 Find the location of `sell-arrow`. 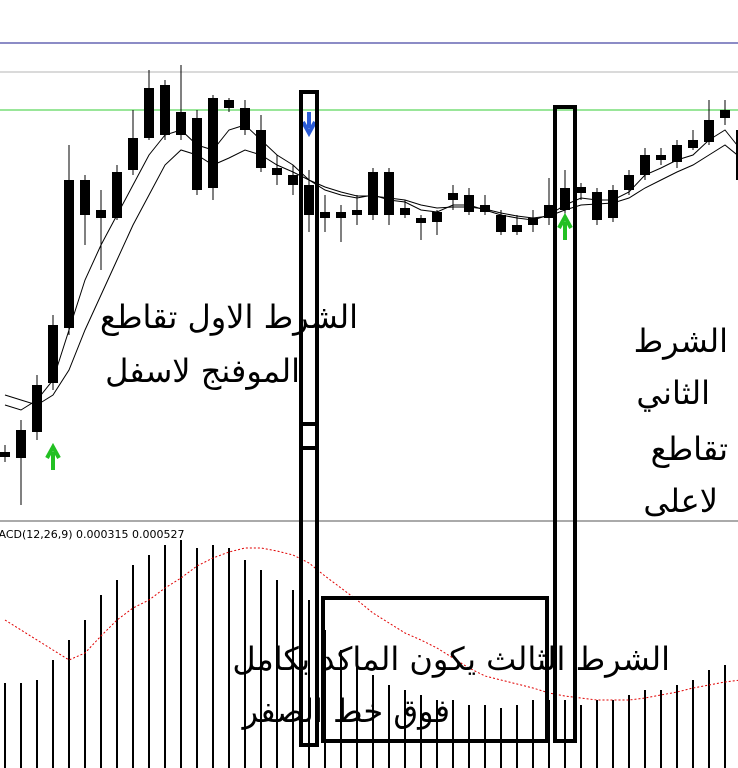

sell-arrow is located at coordinates (309, 125).